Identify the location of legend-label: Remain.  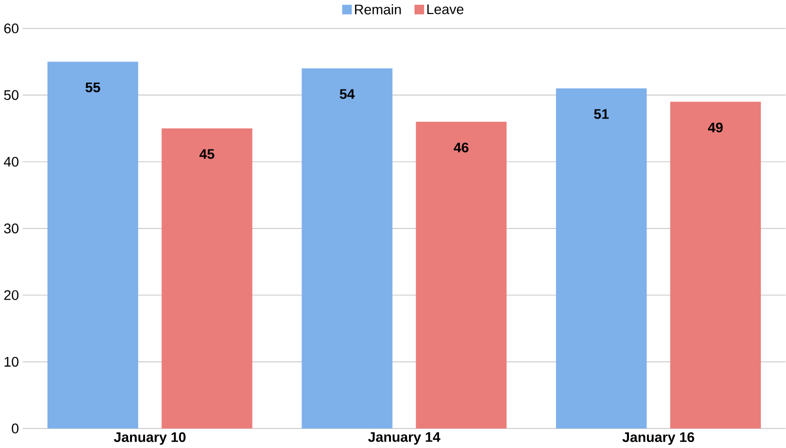
(378, 9).